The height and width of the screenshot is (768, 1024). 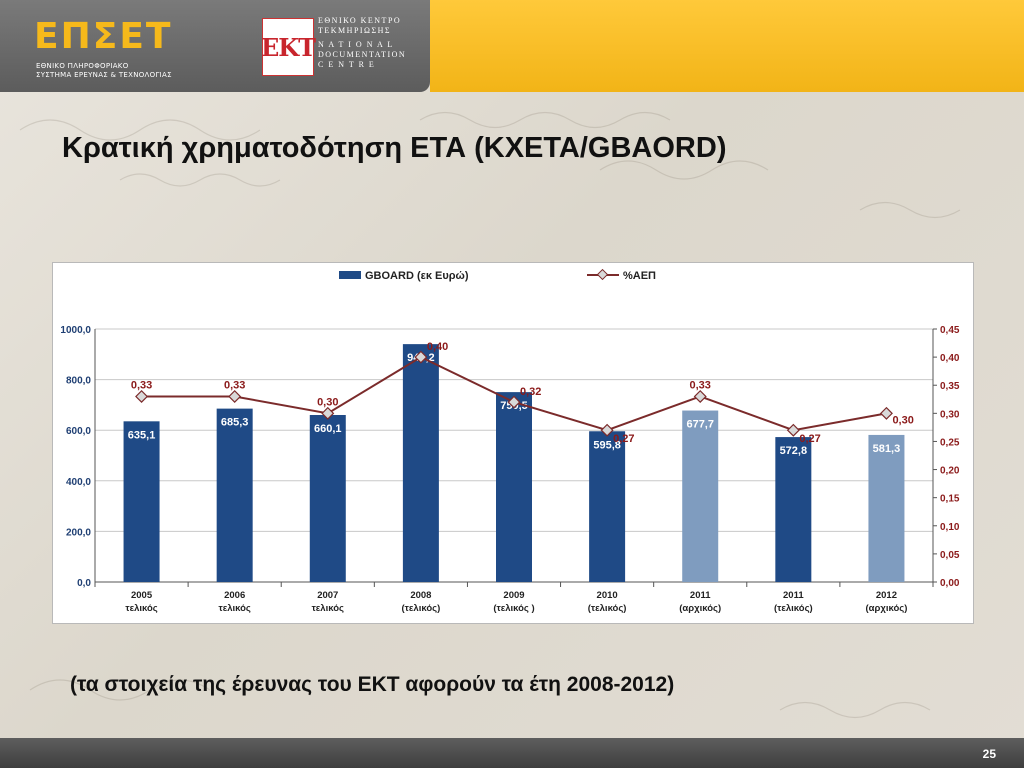 What do you see at coordinates (886, 595) in the screenshot?
I see `x-tick-label-year: 2012` at bounding box center [886, 595].